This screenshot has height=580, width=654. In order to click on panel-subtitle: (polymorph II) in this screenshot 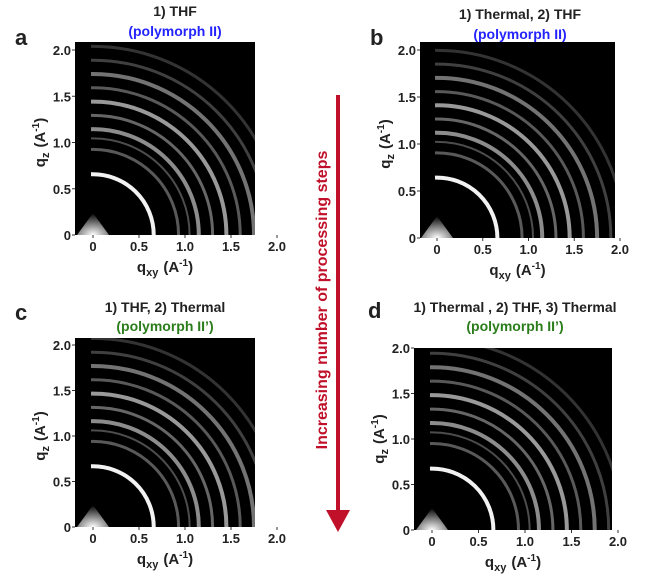, I will do `click(519, 34)`.